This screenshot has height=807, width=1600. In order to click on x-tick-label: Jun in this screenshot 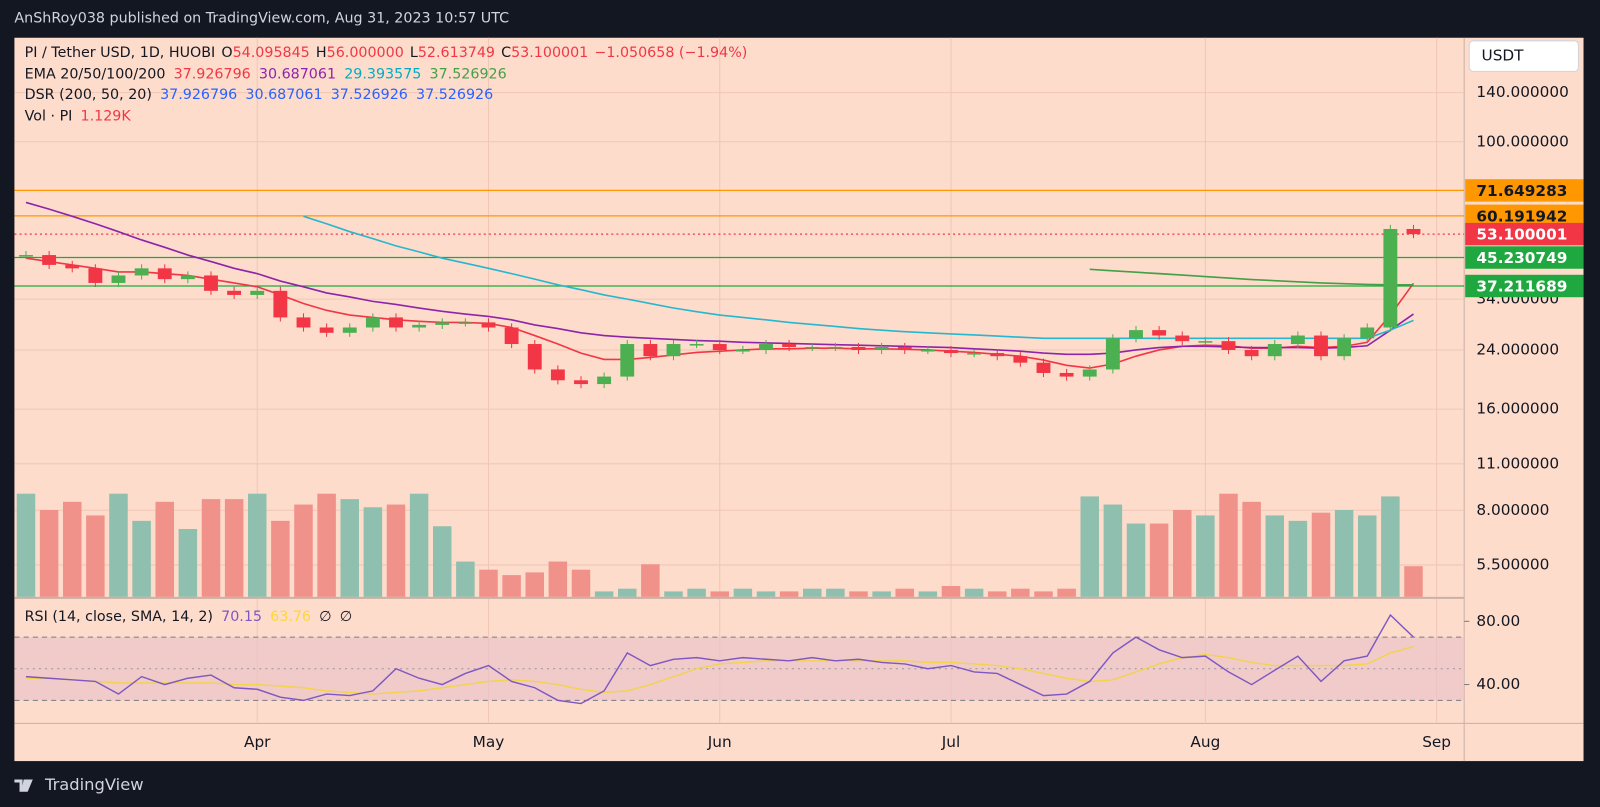, I will do `click(719, 742)`.